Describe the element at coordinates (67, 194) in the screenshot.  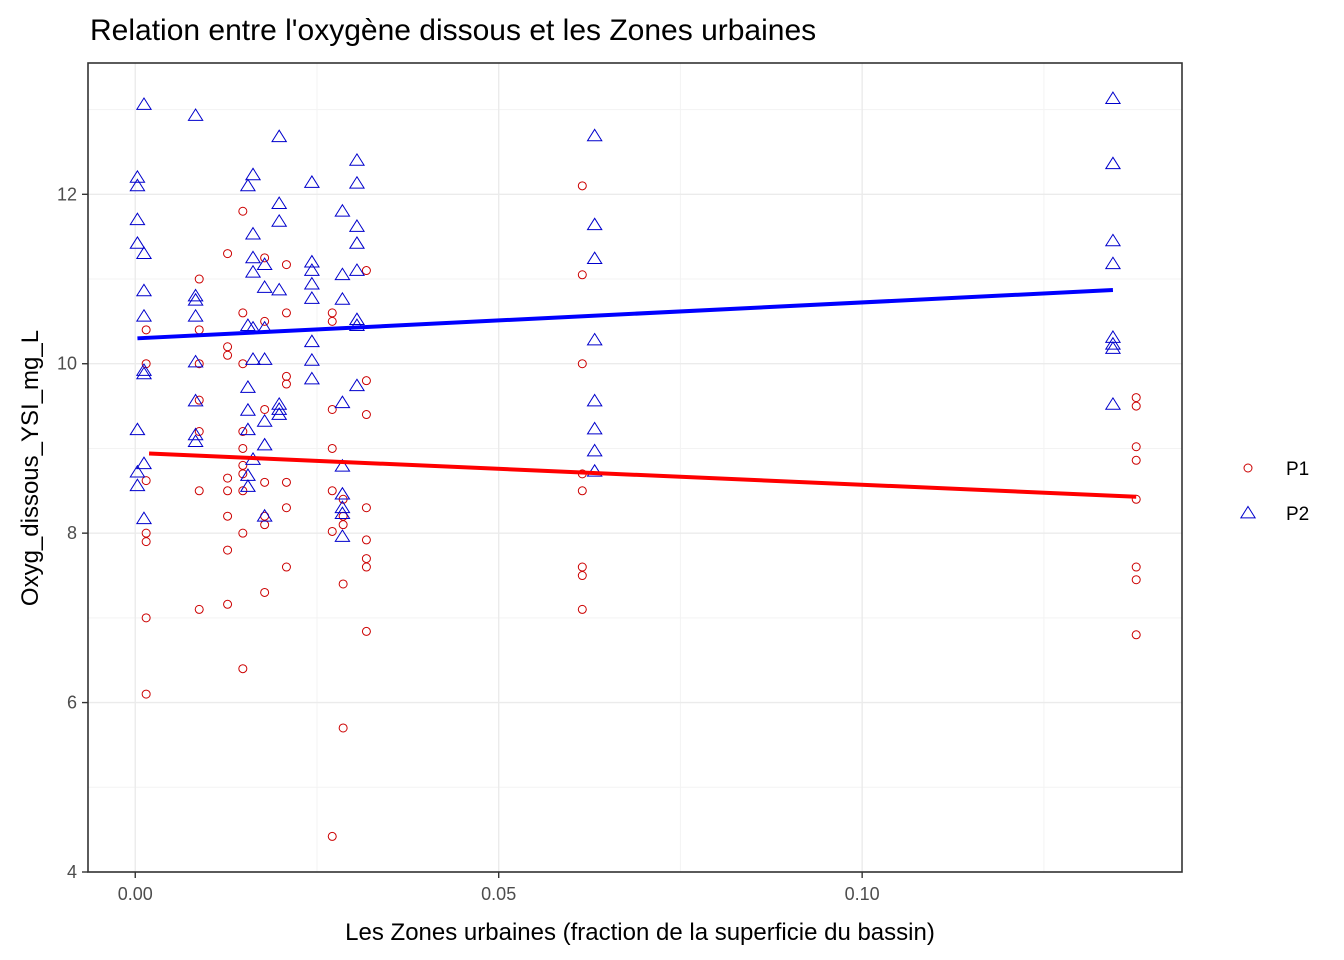
I see `y-tick-label: 12` at that location.